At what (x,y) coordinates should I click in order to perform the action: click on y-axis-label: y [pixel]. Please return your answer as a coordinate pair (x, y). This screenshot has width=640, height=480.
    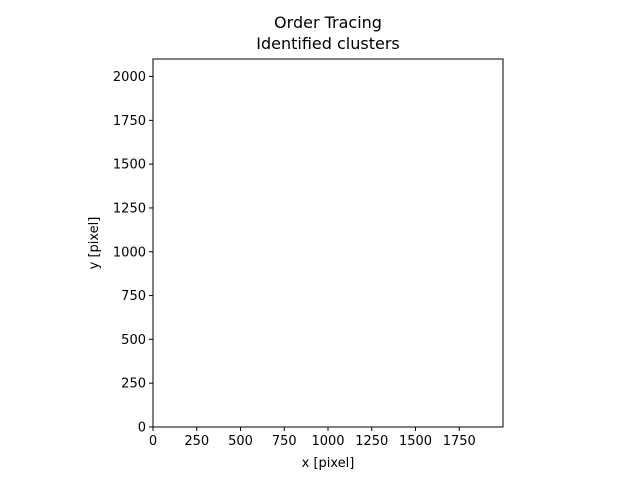
    Looking at the image, I should click on (94, 243).